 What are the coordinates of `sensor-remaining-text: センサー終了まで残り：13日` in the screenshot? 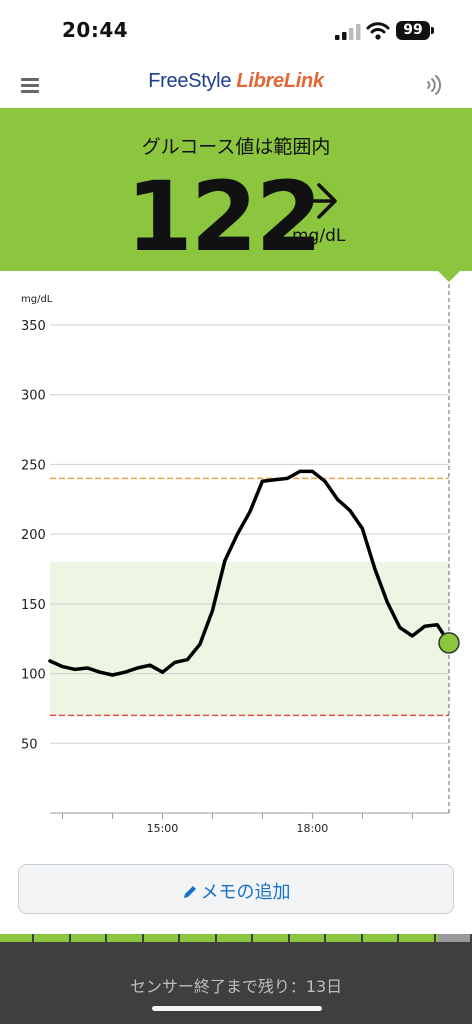 It's located at (236, 986).